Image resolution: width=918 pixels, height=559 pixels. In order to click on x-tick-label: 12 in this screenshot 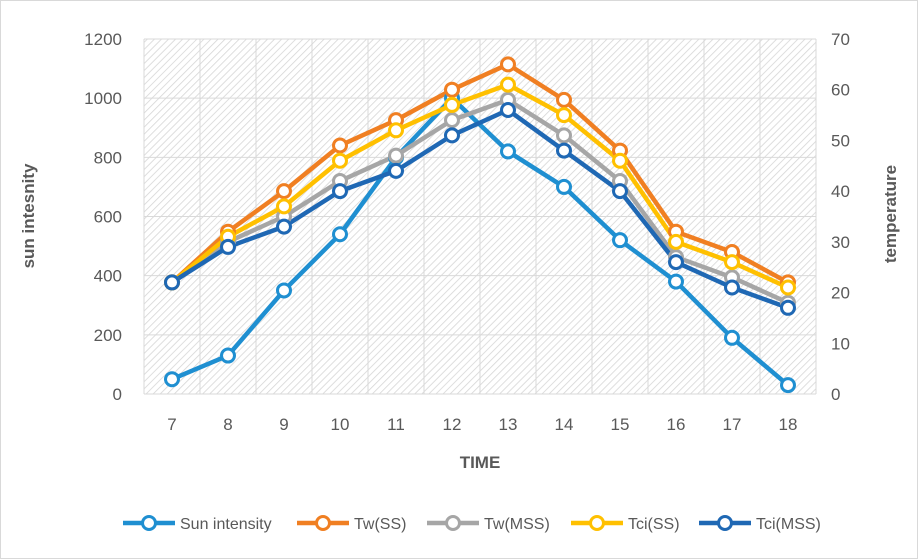, I will do `click(452, 424)`.